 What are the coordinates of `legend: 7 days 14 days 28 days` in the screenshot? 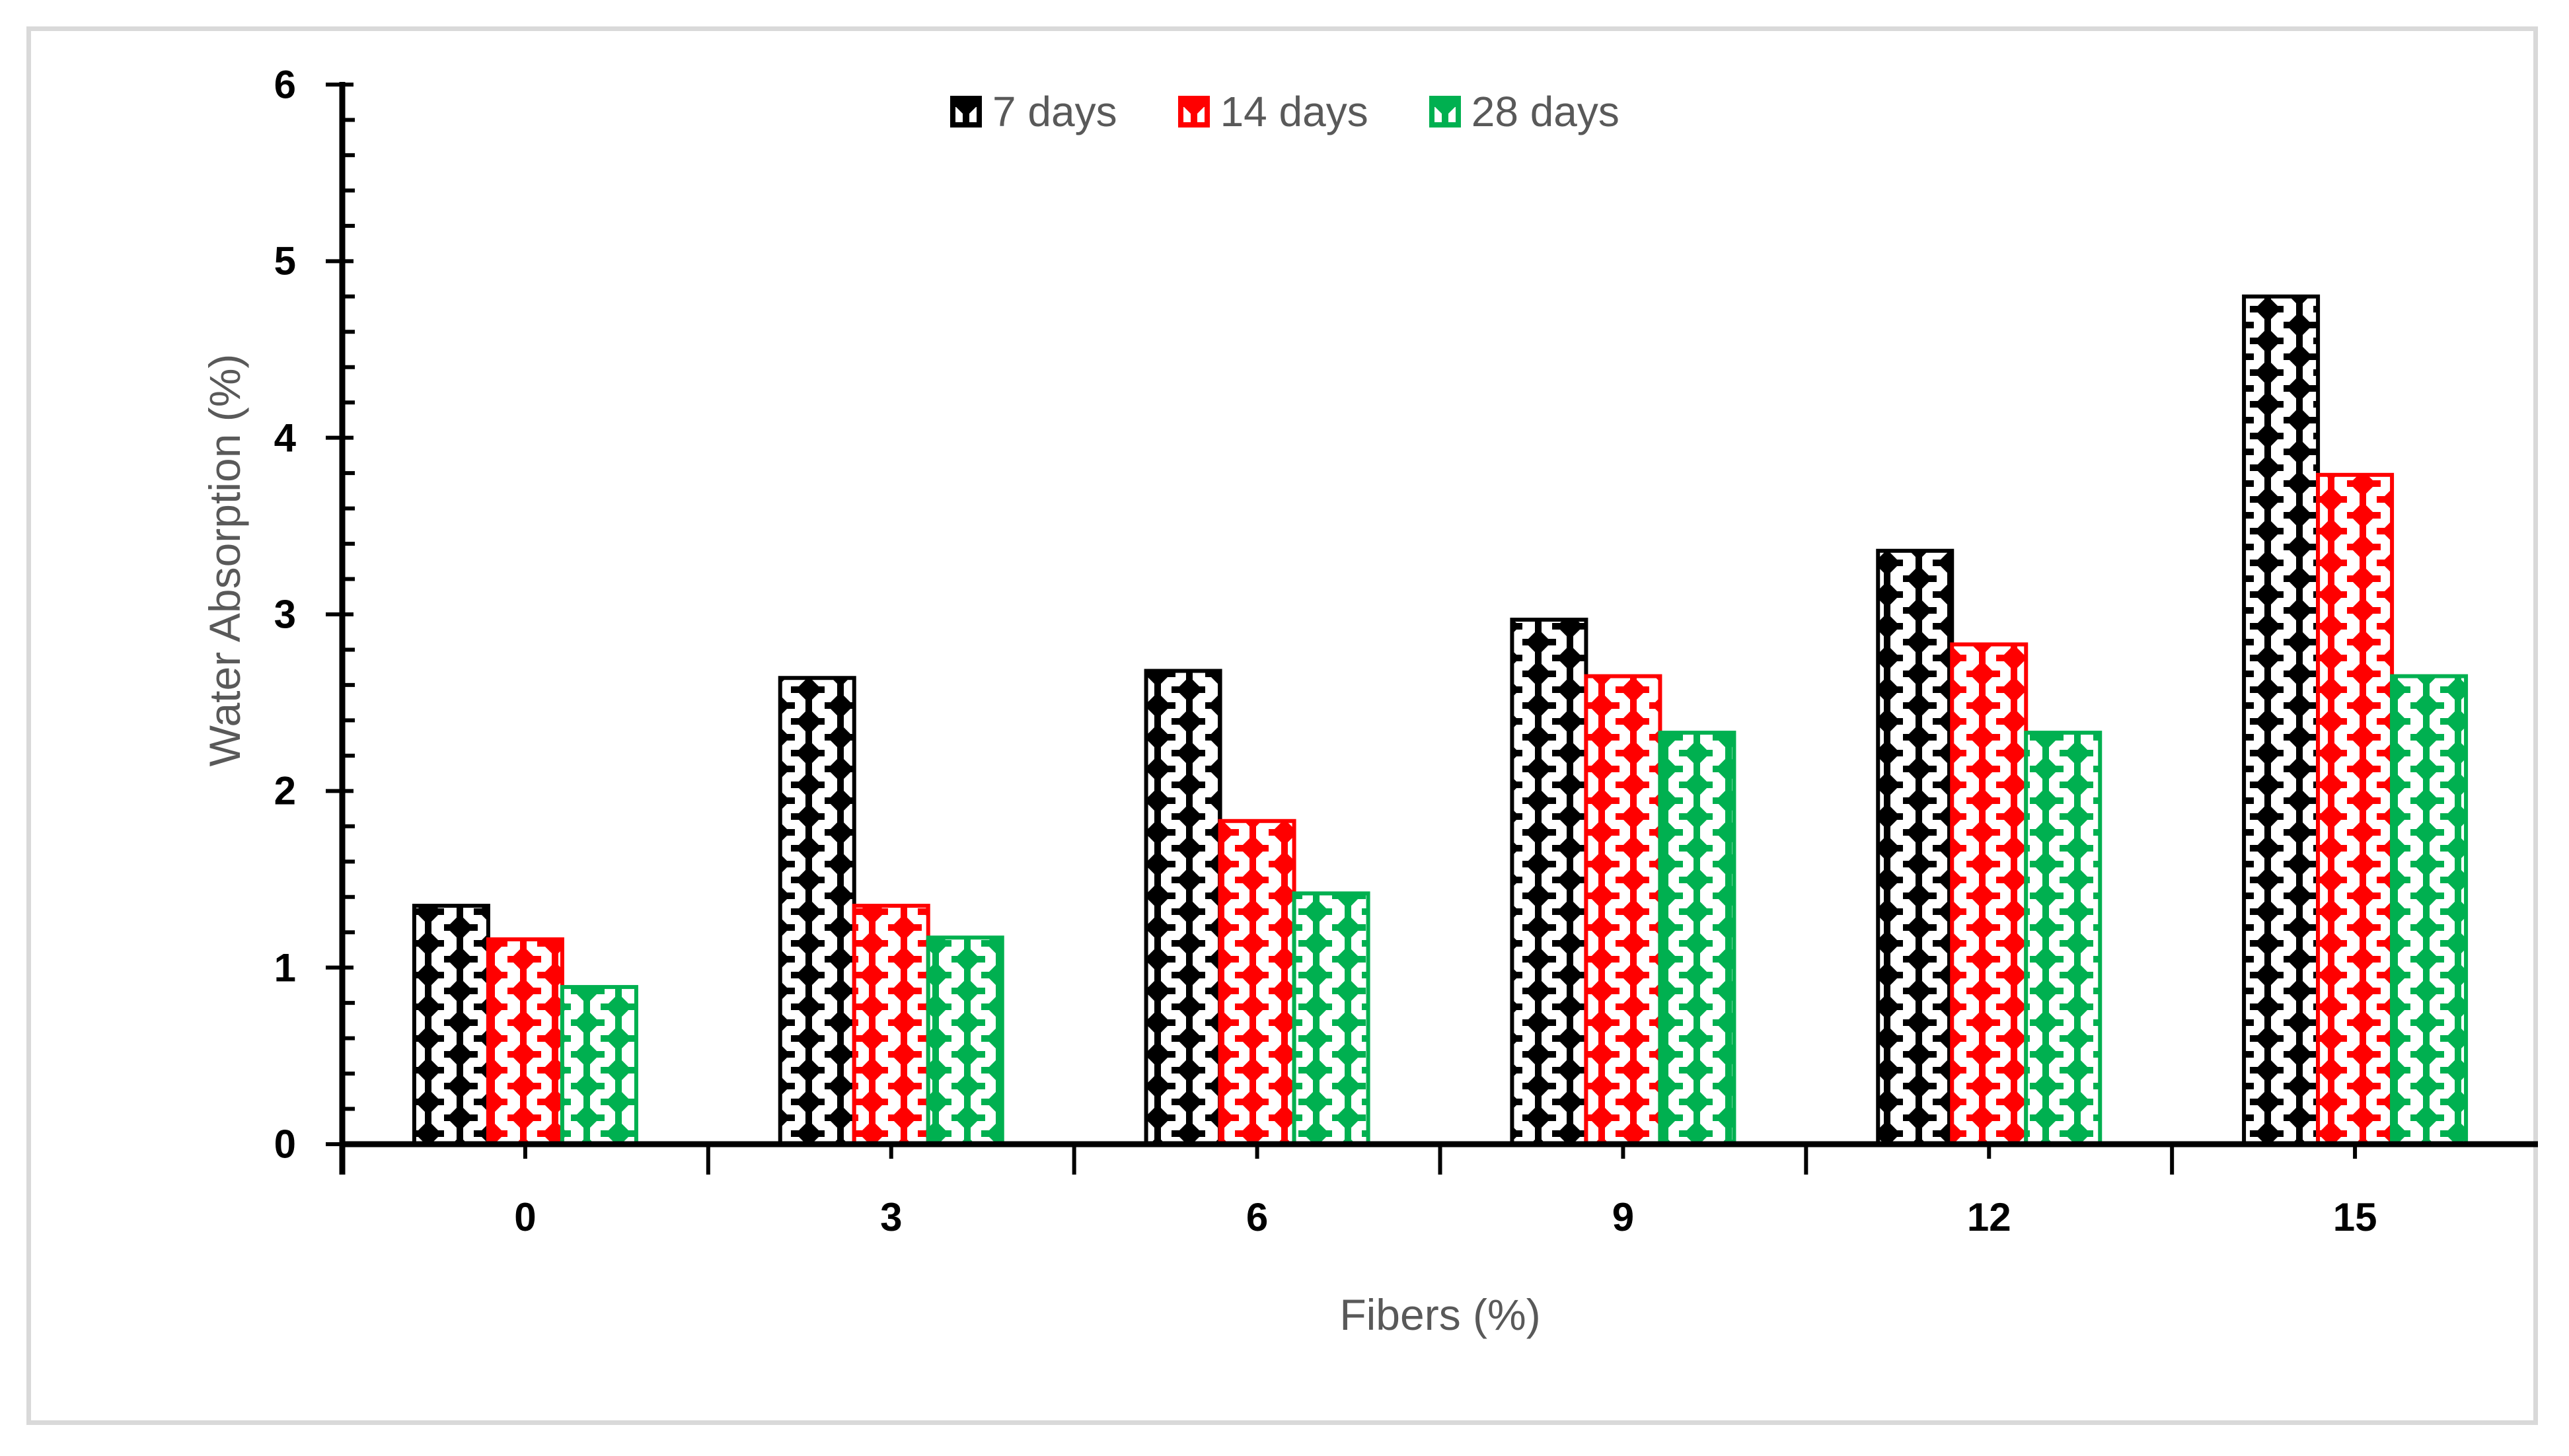 It's located at (1285, 111).